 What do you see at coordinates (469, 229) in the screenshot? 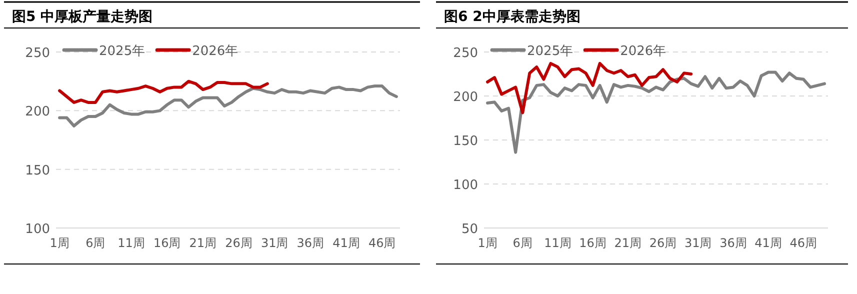
I see `y-tick-label: 50` at bounding box center [469, 229].